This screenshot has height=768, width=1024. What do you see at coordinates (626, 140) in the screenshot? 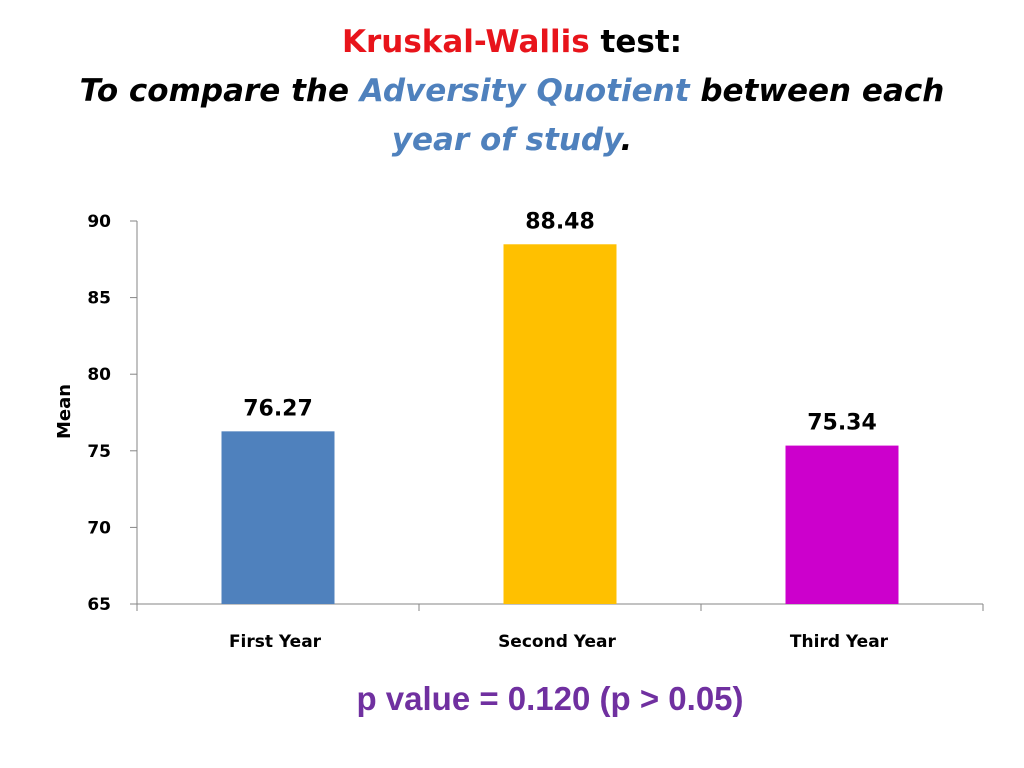
I see `title-line3-suffix: .` at bounding box center [626, 140].